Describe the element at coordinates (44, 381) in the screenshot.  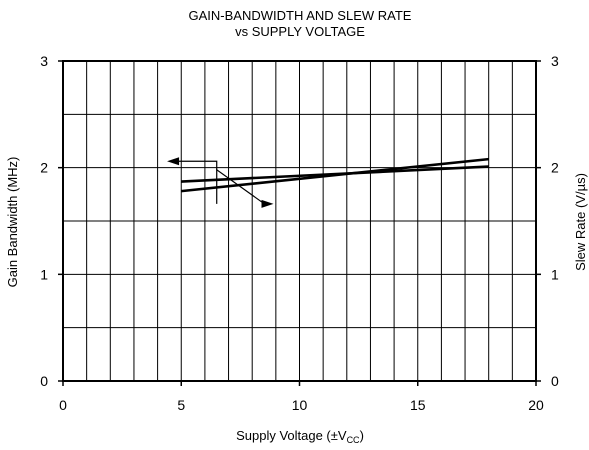
I see `y-left-tick-label: 0` at that location.